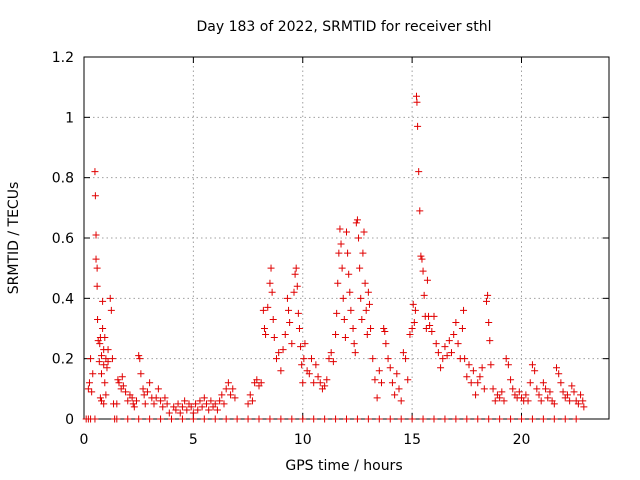 The height and width of the screenshot is (480, 640). I want to click on x-tick-label: 10, so click(303, 440).